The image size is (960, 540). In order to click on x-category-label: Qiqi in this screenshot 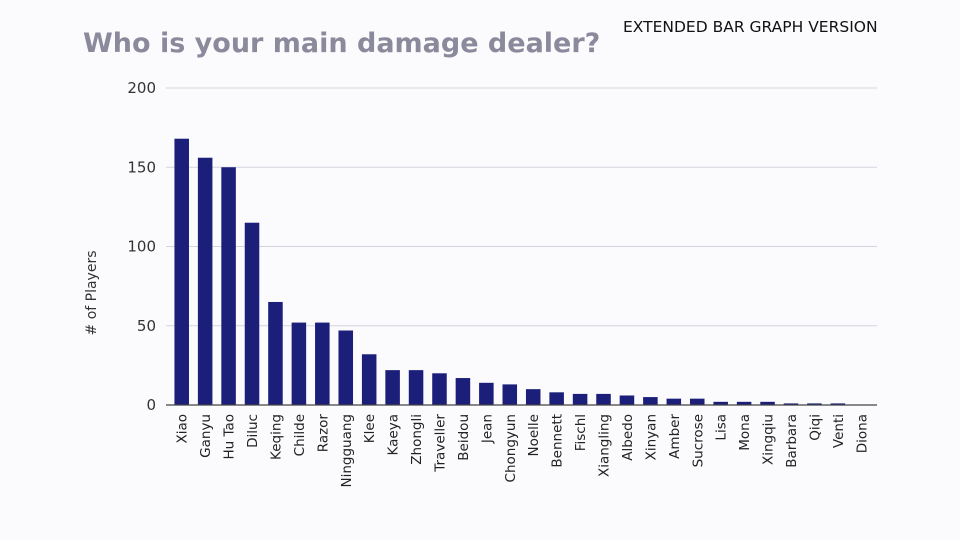, I will do `click(815, 427)`.